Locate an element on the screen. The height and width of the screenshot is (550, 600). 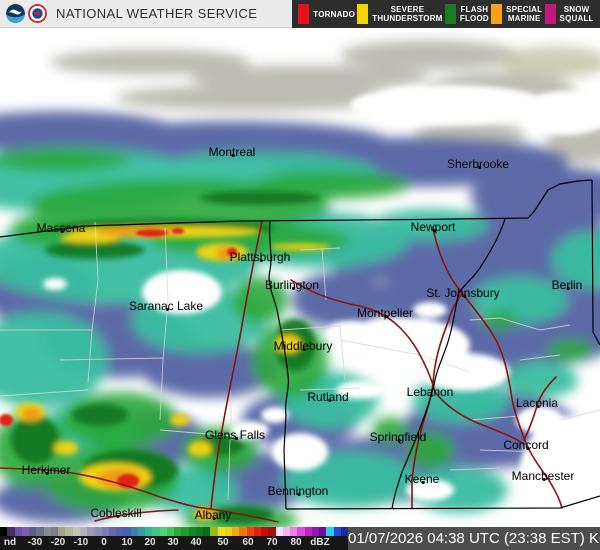
noaa-logo-icon is located at coordinates (15, 13).